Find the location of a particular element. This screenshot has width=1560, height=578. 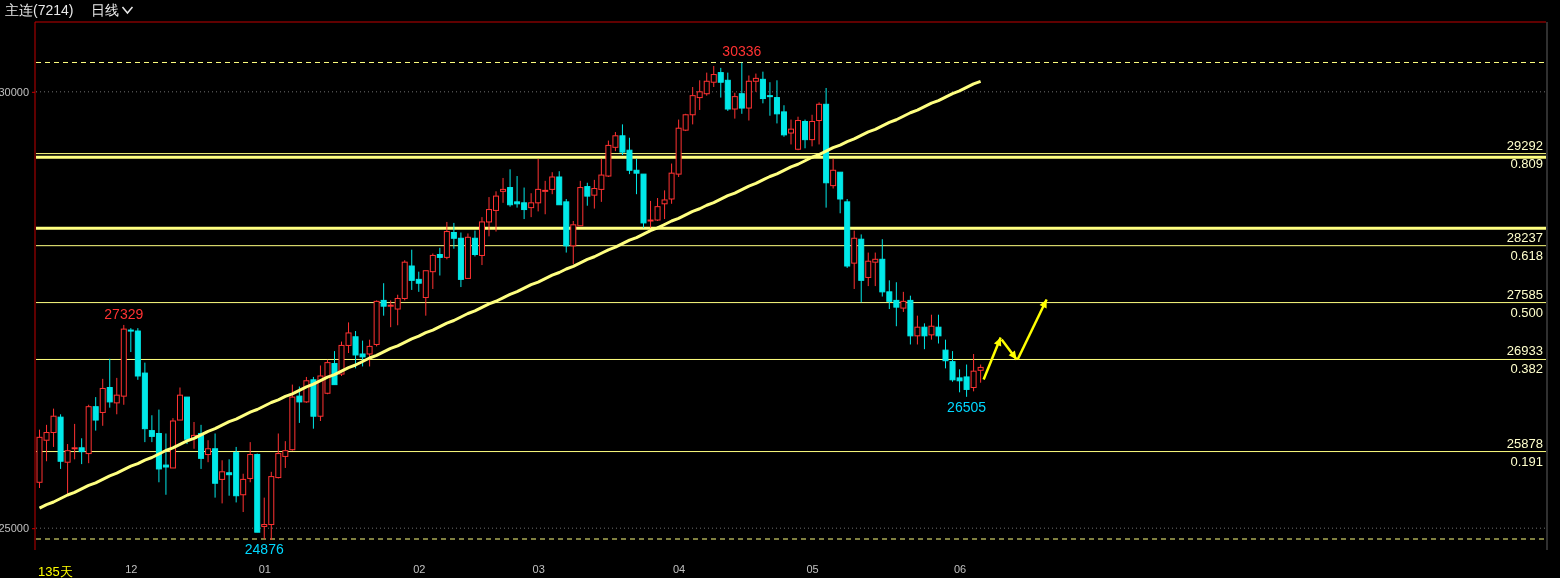

x-tick-label: 01 is located at coordinates (264, 568).